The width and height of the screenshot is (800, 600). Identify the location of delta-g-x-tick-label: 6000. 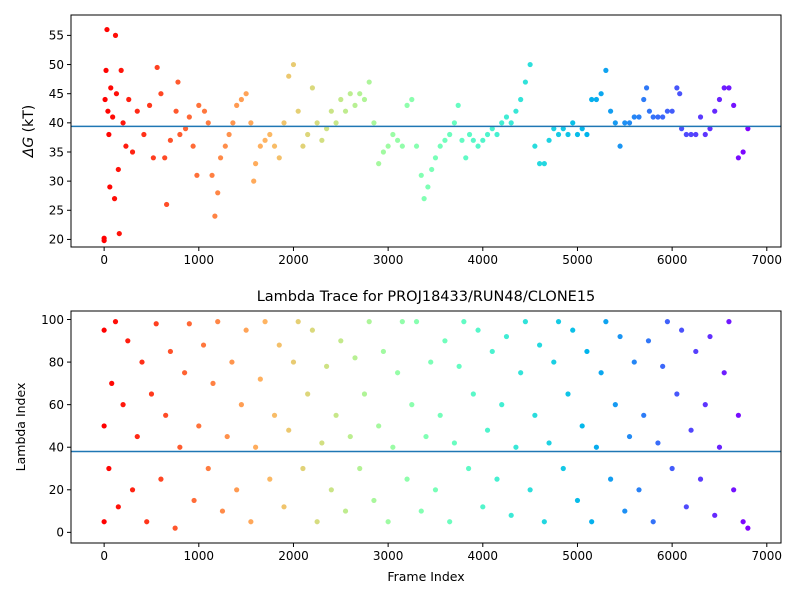
(672, 260).